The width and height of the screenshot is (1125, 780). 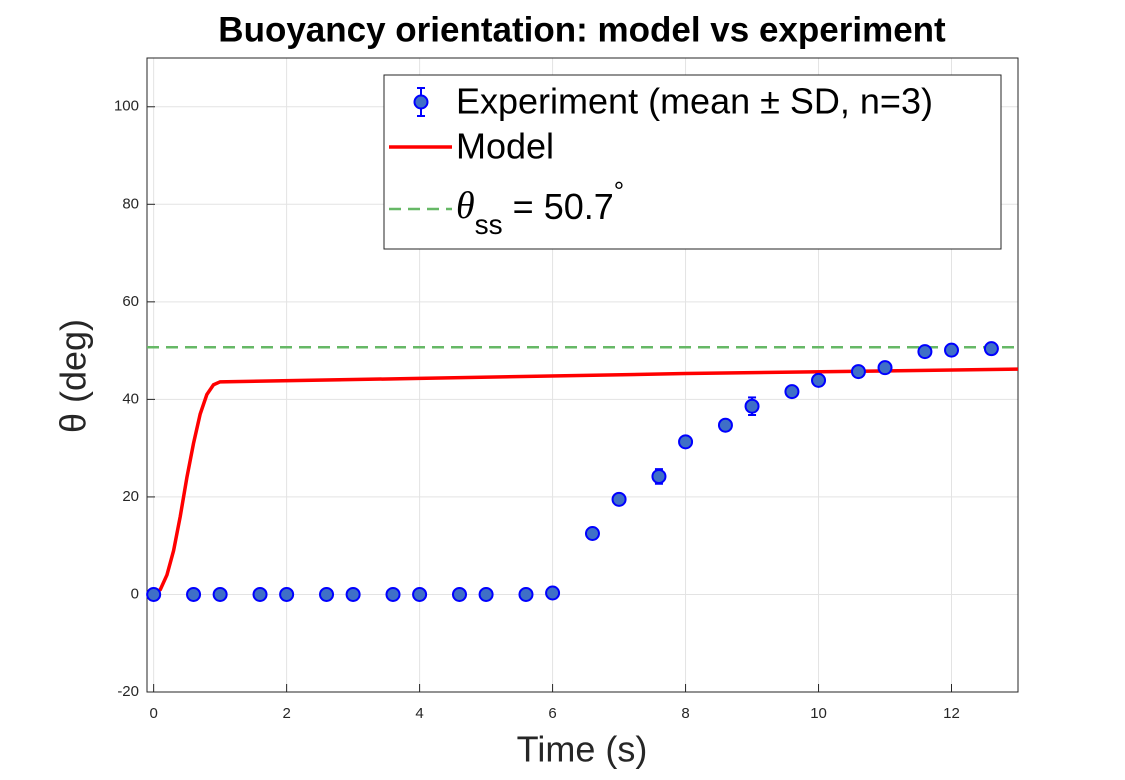 What do you see at coordinates (130, 398) in the screenshot?
I see `y-tick-label: 40` at bounding box center [130, 398].